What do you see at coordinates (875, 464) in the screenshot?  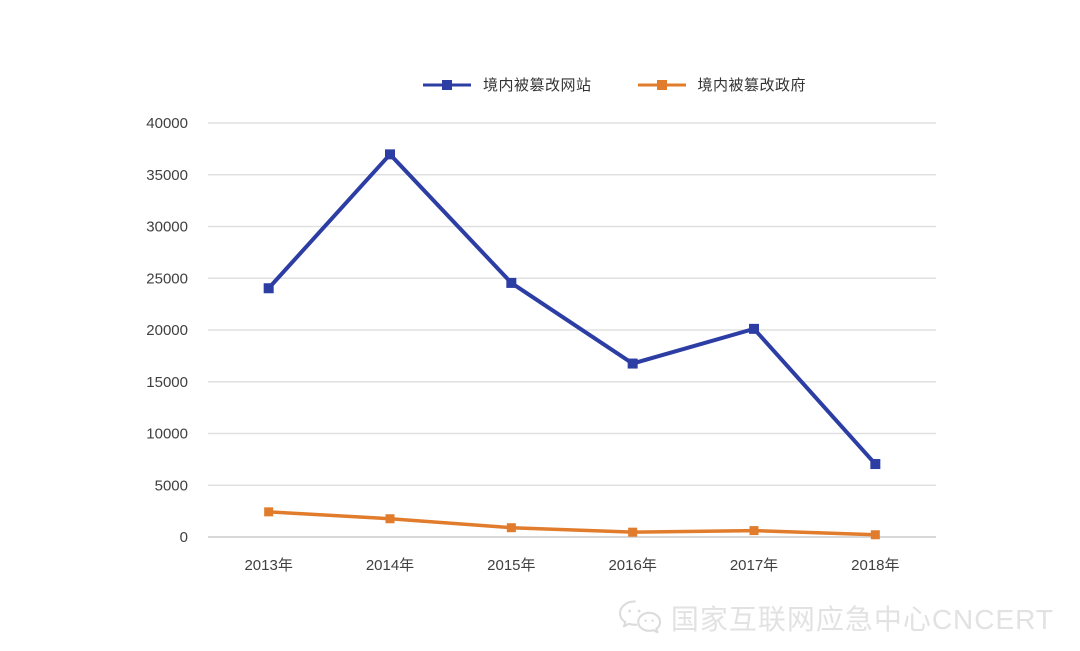 I see `data-point-marker-s0-2018年` at bounding box center [875, 464].